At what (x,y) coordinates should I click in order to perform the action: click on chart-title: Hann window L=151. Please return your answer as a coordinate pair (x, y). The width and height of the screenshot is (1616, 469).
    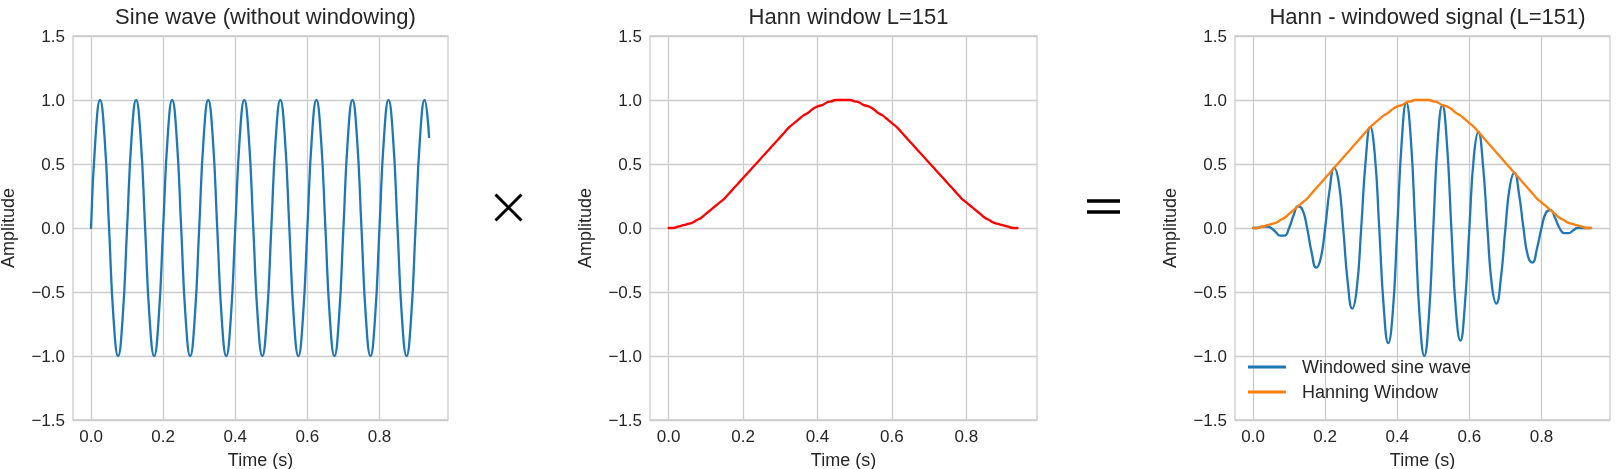
    Looking at the image, I should click on (848, 16).